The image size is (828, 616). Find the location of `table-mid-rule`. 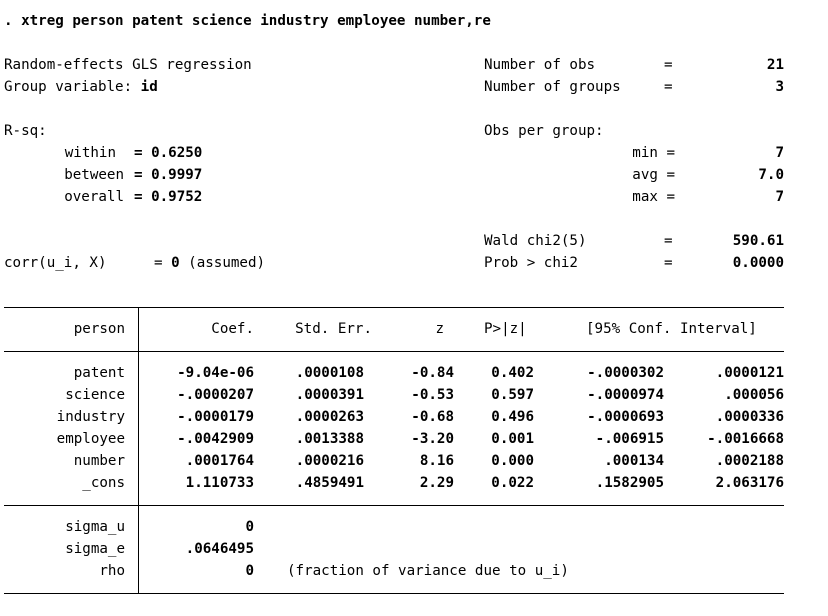

table-mid-rule is located at coordinates (394, 505).